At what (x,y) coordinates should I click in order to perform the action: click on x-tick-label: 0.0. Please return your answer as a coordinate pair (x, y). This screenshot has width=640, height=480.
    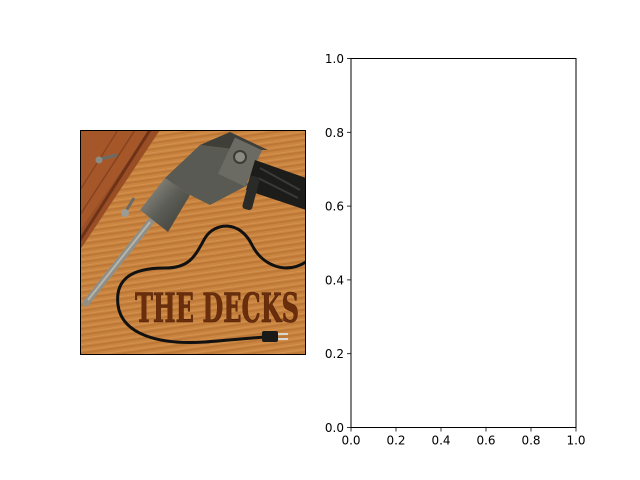
    Looking at the image, I should click on (350, 441).